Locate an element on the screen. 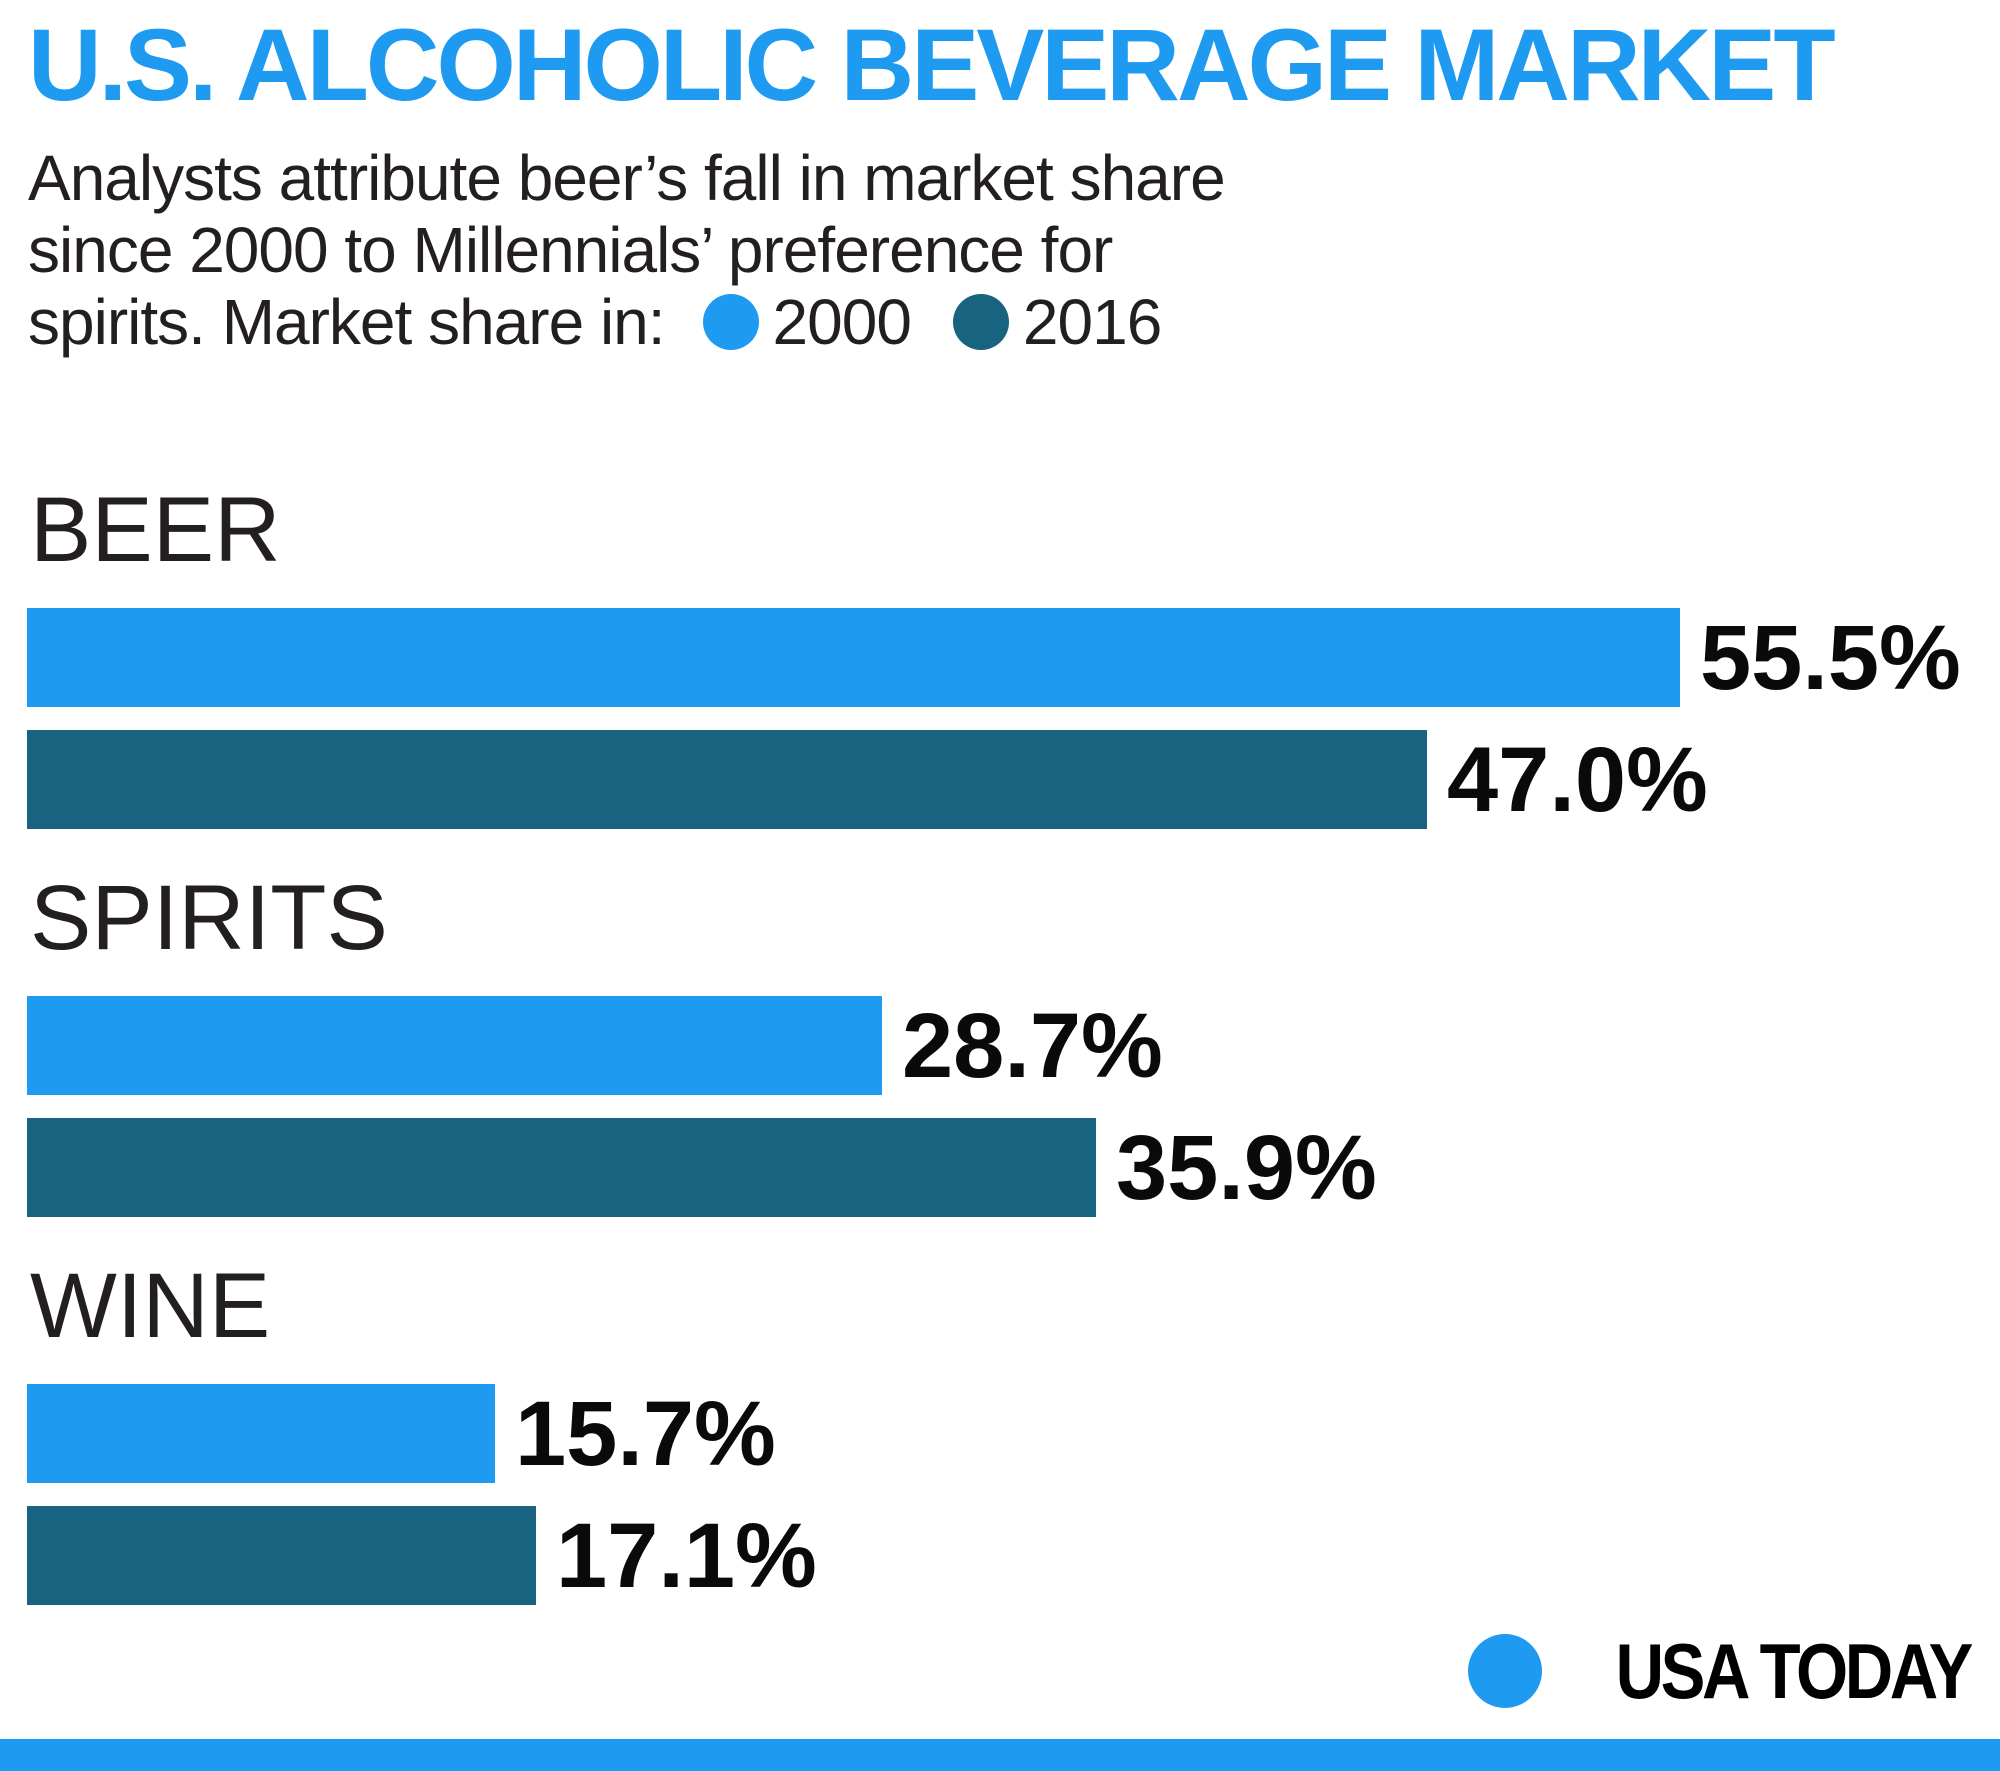  chart-legend: 2000 2016 is located at coordinates (932, 322).